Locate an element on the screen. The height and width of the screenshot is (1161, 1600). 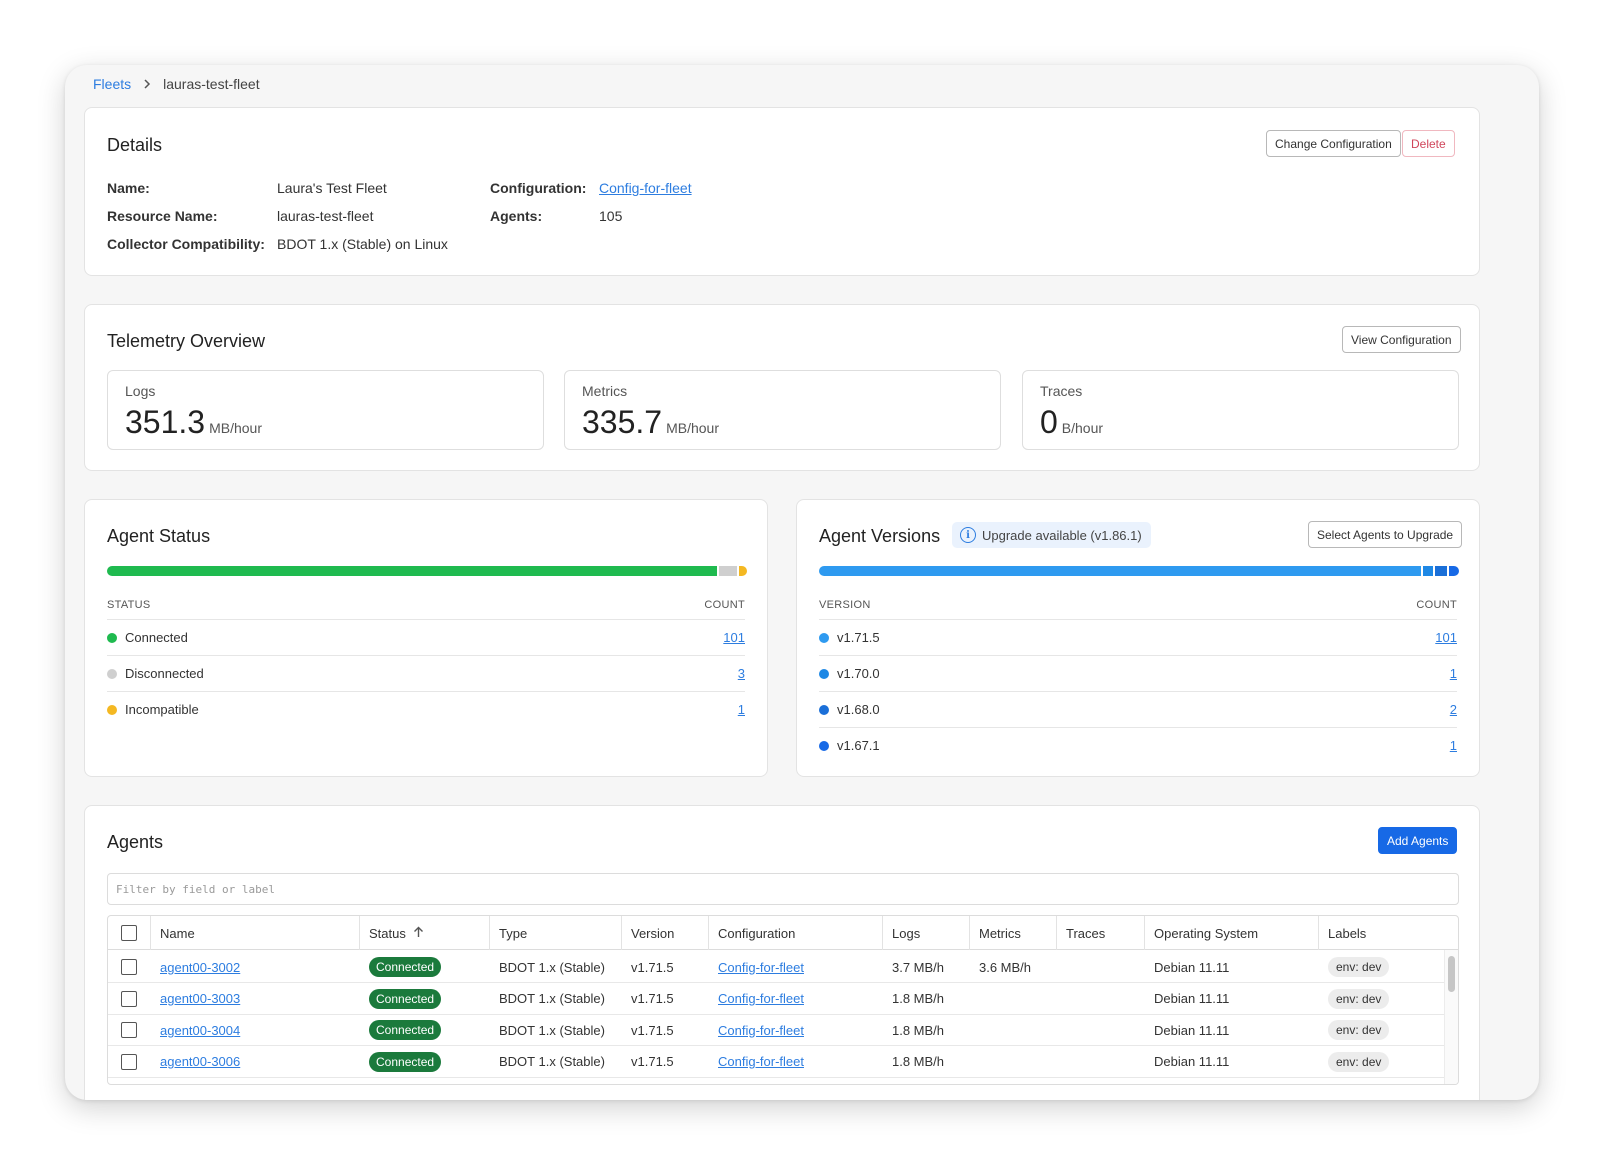
table-cell: agent00-3003 is located at coordinates (255, 999).